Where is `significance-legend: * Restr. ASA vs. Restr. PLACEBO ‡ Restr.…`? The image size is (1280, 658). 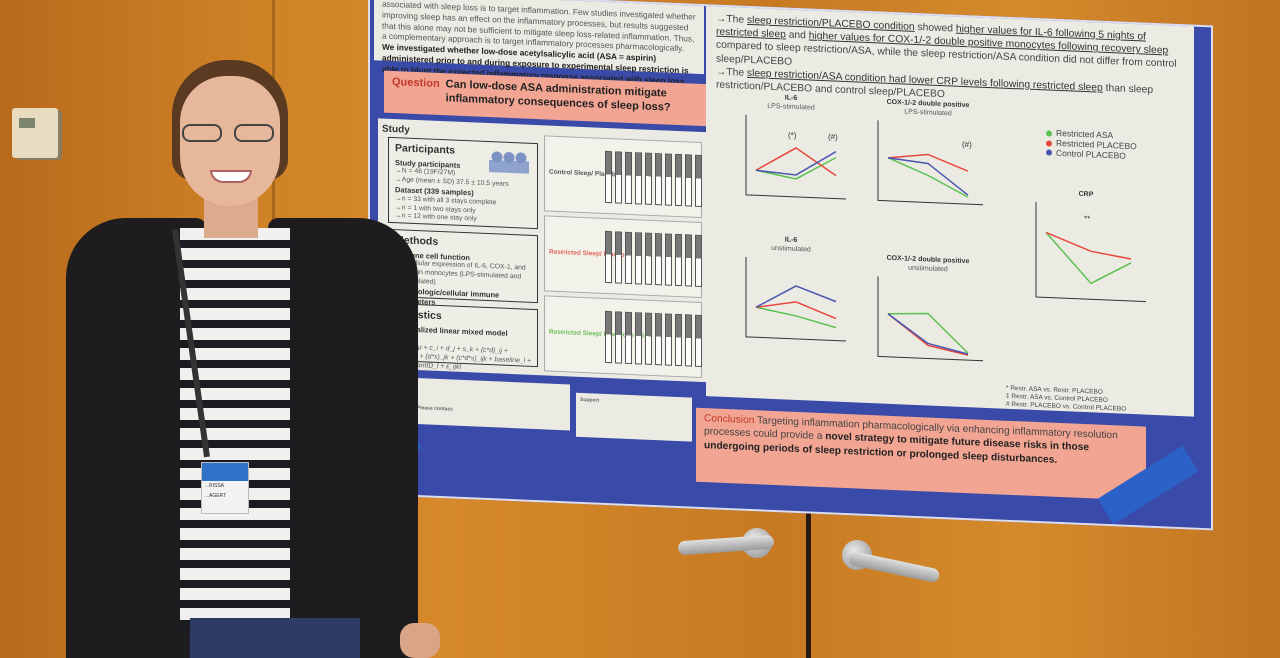 significance-legend: * Restr. ASA vs. Restr. PLACEBO ‡ Restr.… is located at coordinates (1066, 398).